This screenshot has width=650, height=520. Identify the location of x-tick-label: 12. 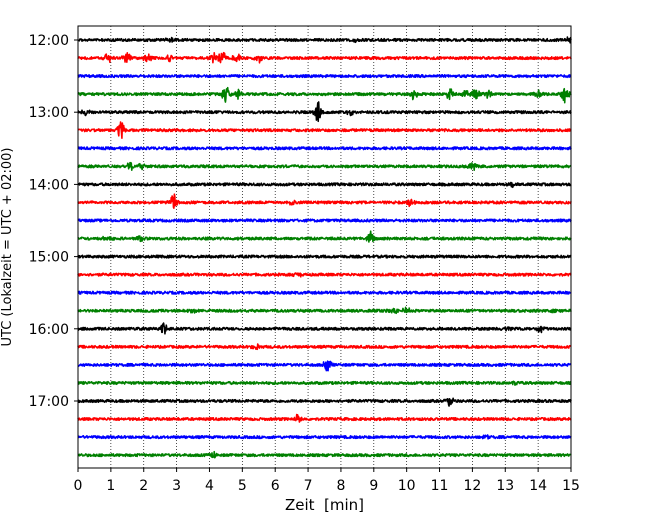
(472, 486).